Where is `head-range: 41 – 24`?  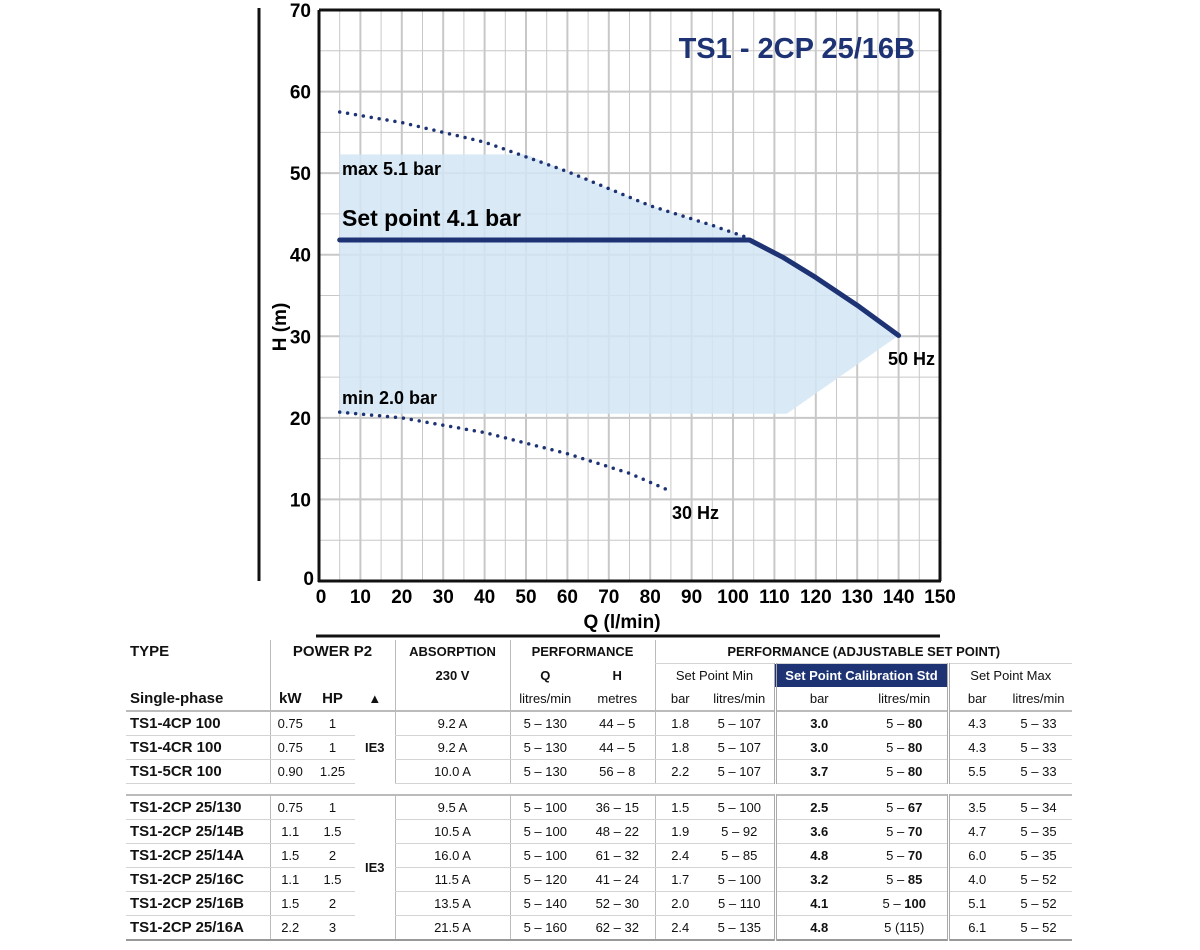 head-range: 41 – 24 is located at coordinates (617, 879).